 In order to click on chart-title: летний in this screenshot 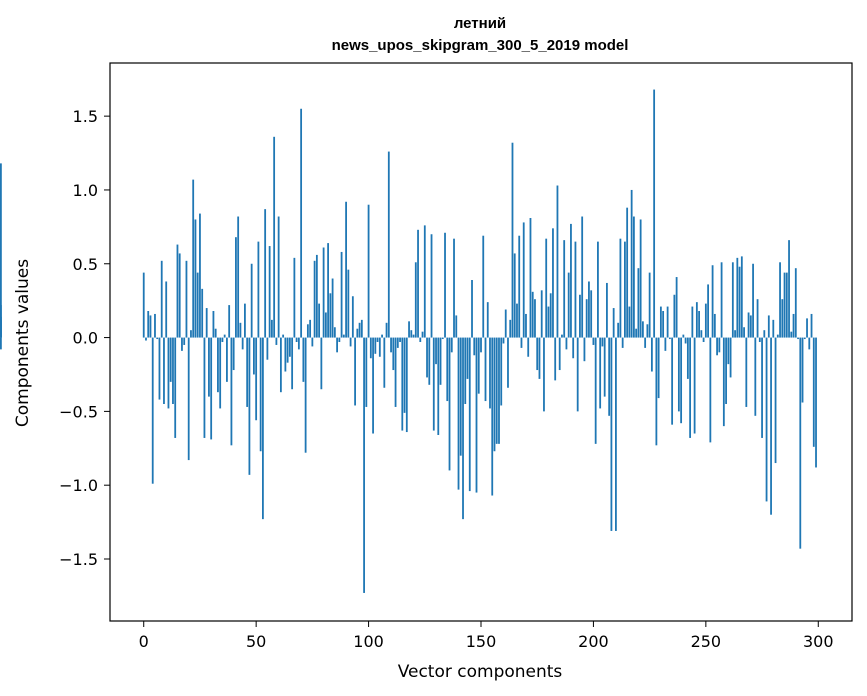, I will do `click(480, 23)`.